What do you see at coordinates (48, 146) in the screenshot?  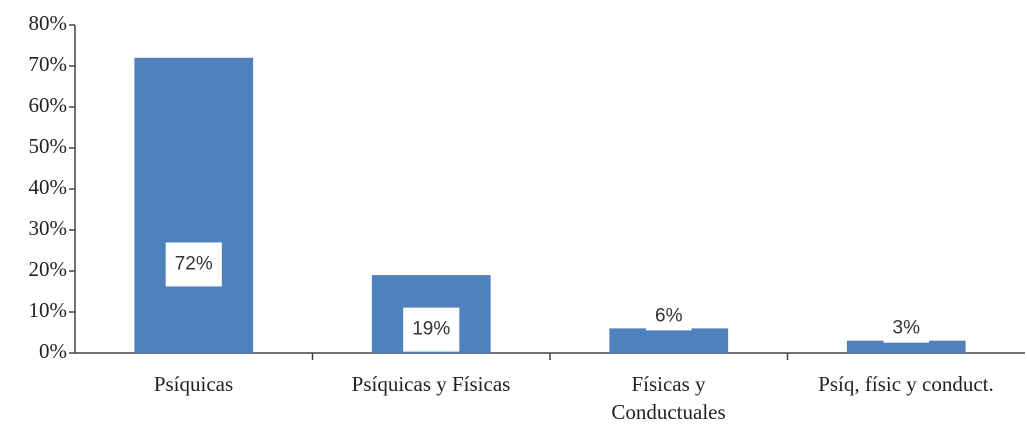 I see `y-tick-label: 50%` at bounding box center [48, 146].